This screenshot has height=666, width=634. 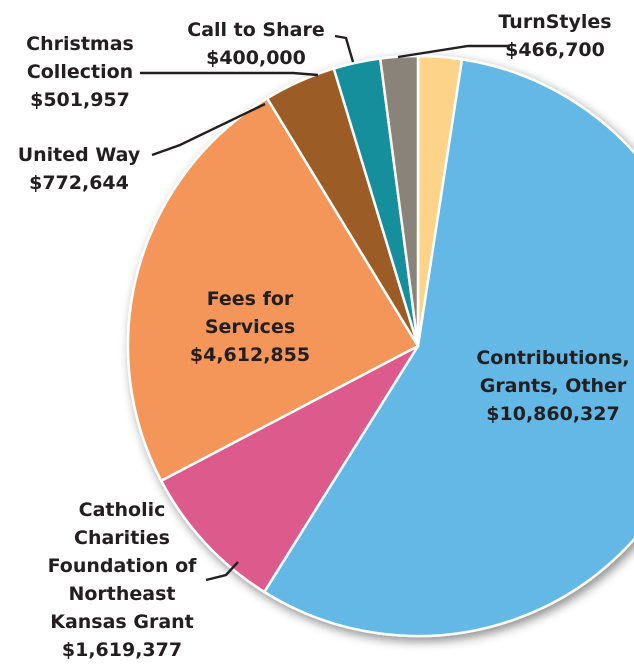 I want to click on leader-call-to-share, so click(x=344, y=48).